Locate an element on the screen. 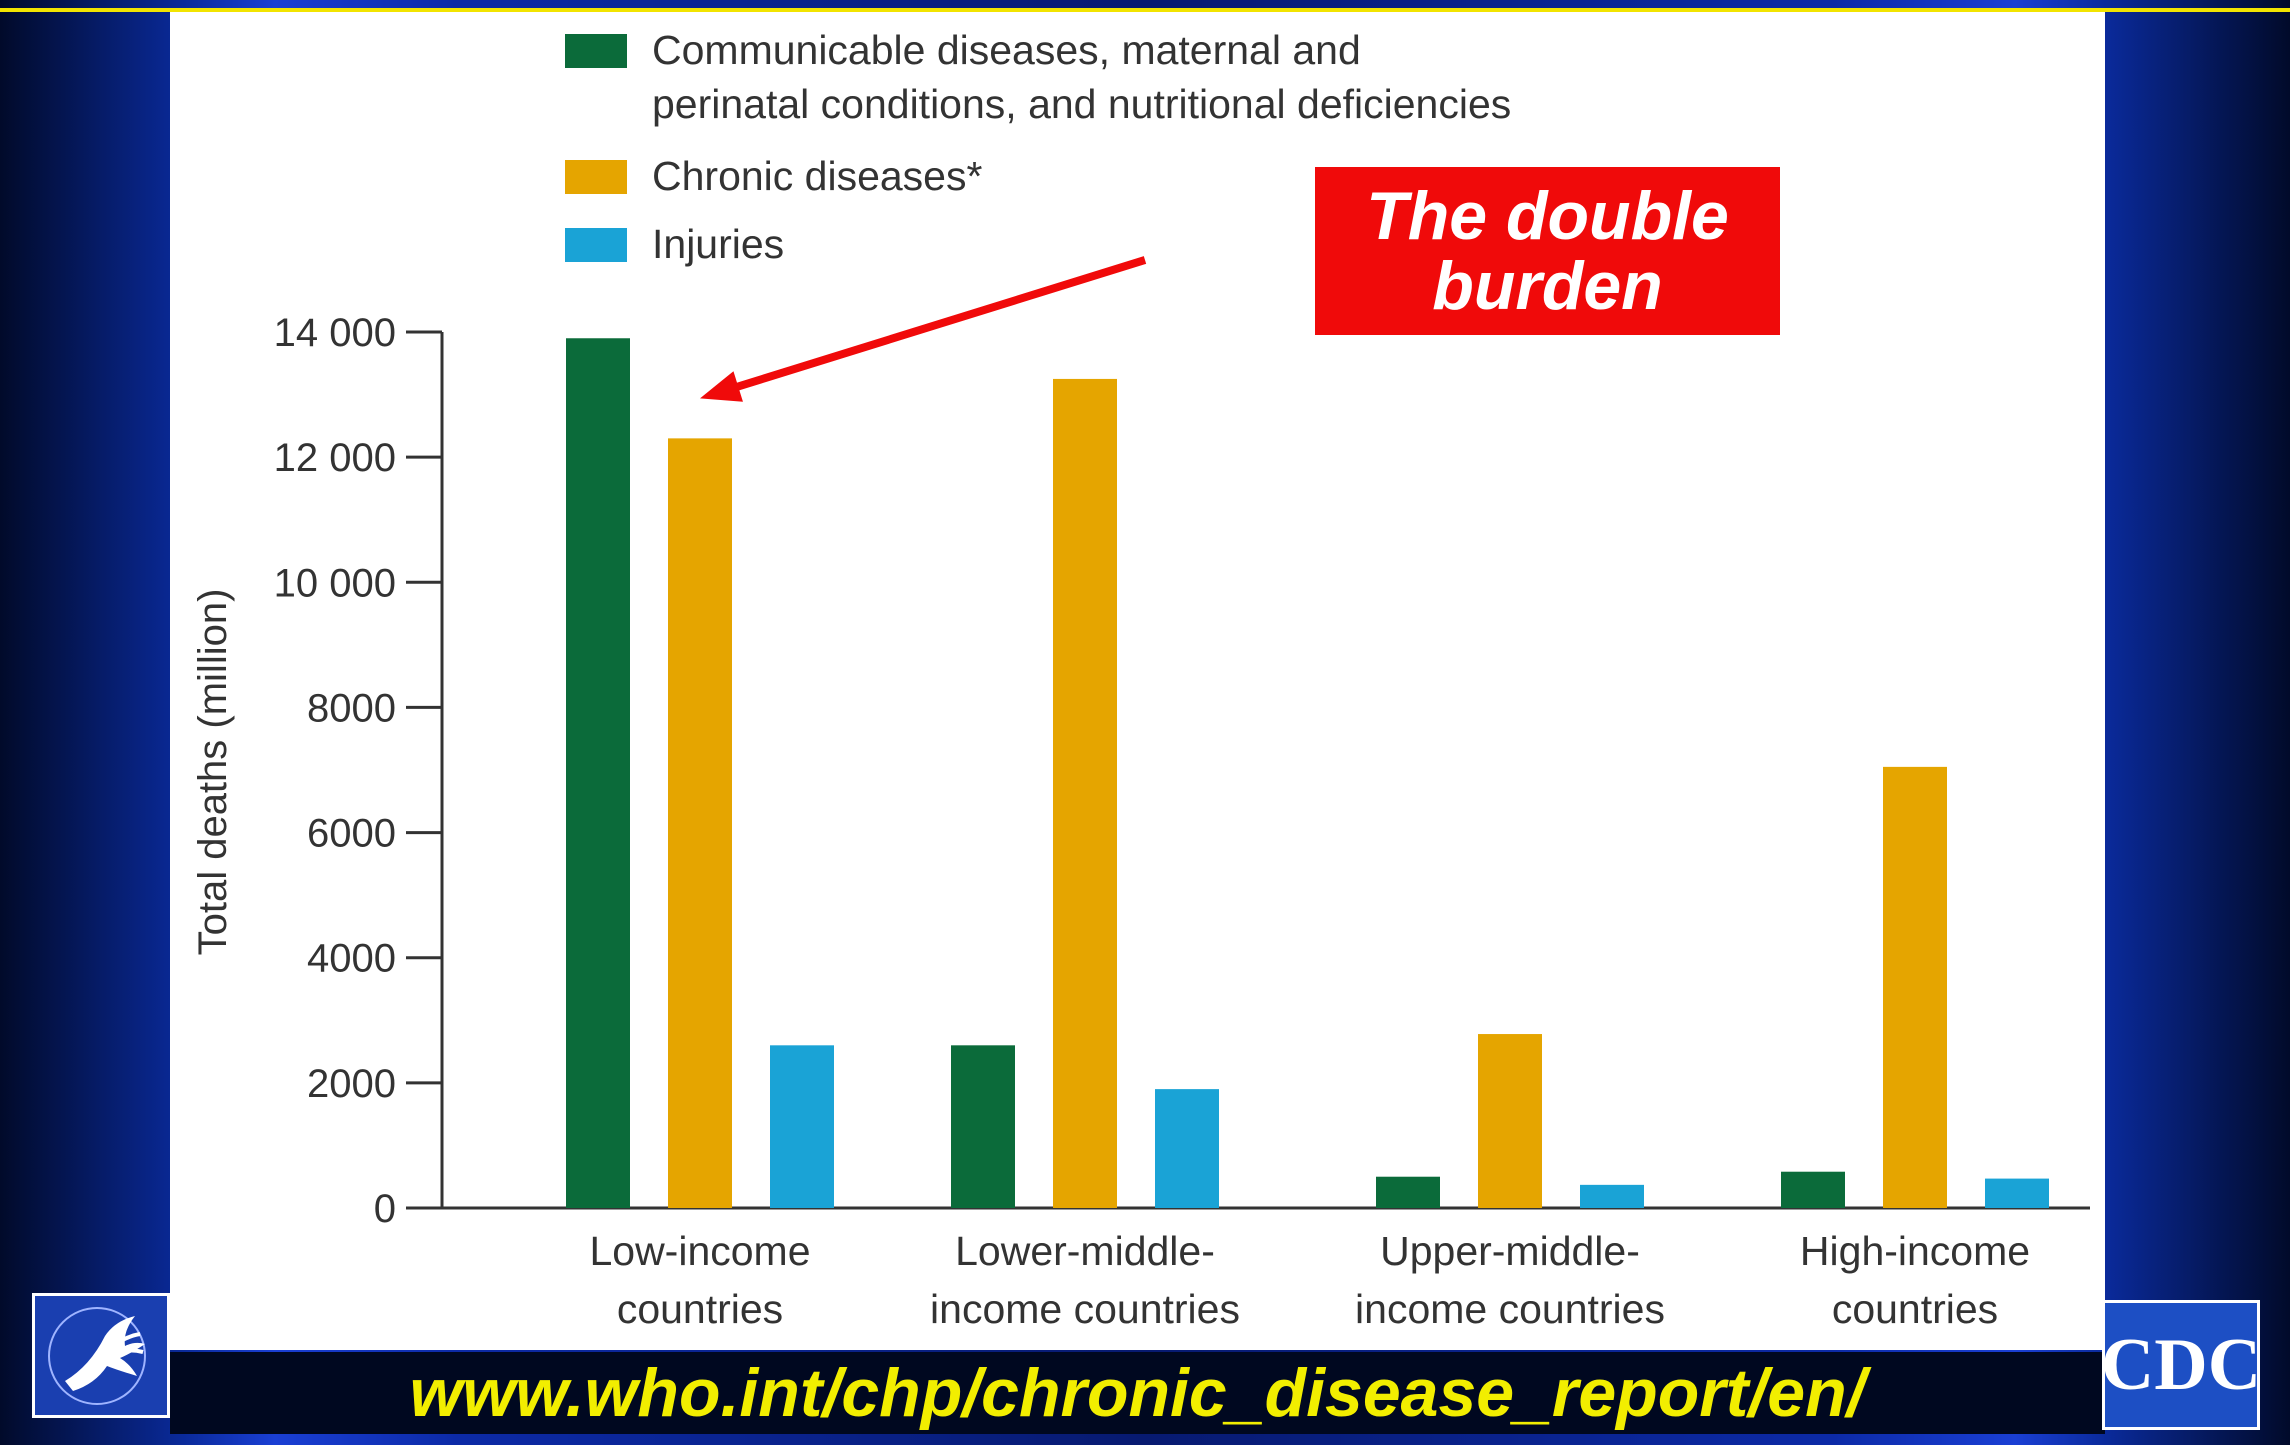  cdc-logo-text: CDC is located at coordinates (2181, 1364).